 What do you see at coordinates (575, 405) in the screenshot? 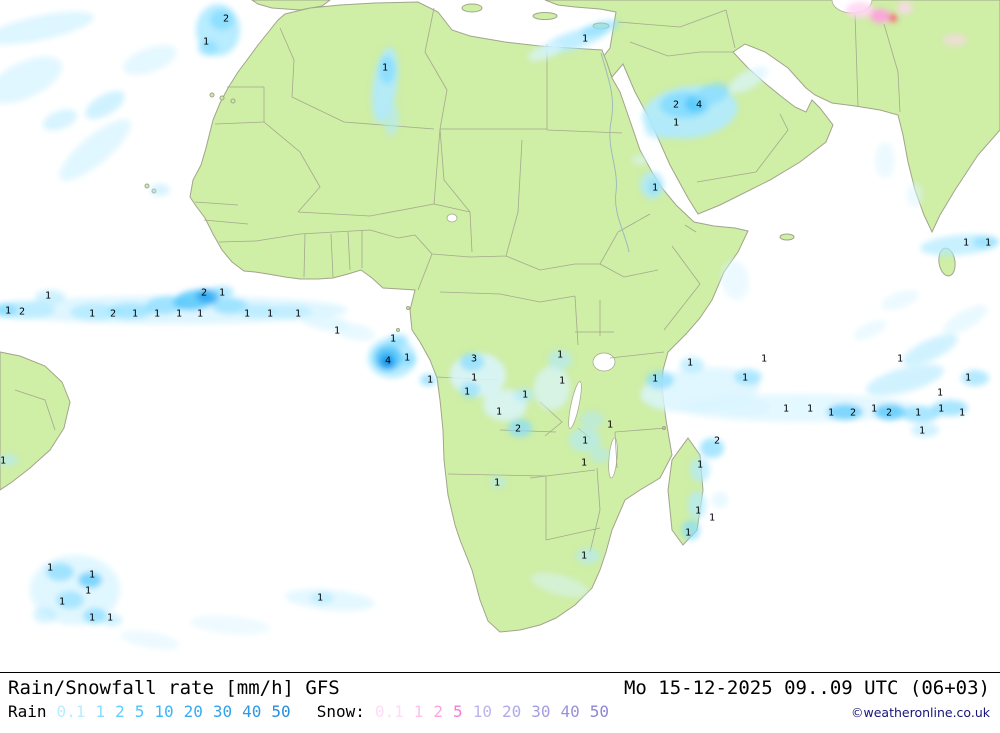
I see `lake-tanganyika` at bounding box center [575, 405].